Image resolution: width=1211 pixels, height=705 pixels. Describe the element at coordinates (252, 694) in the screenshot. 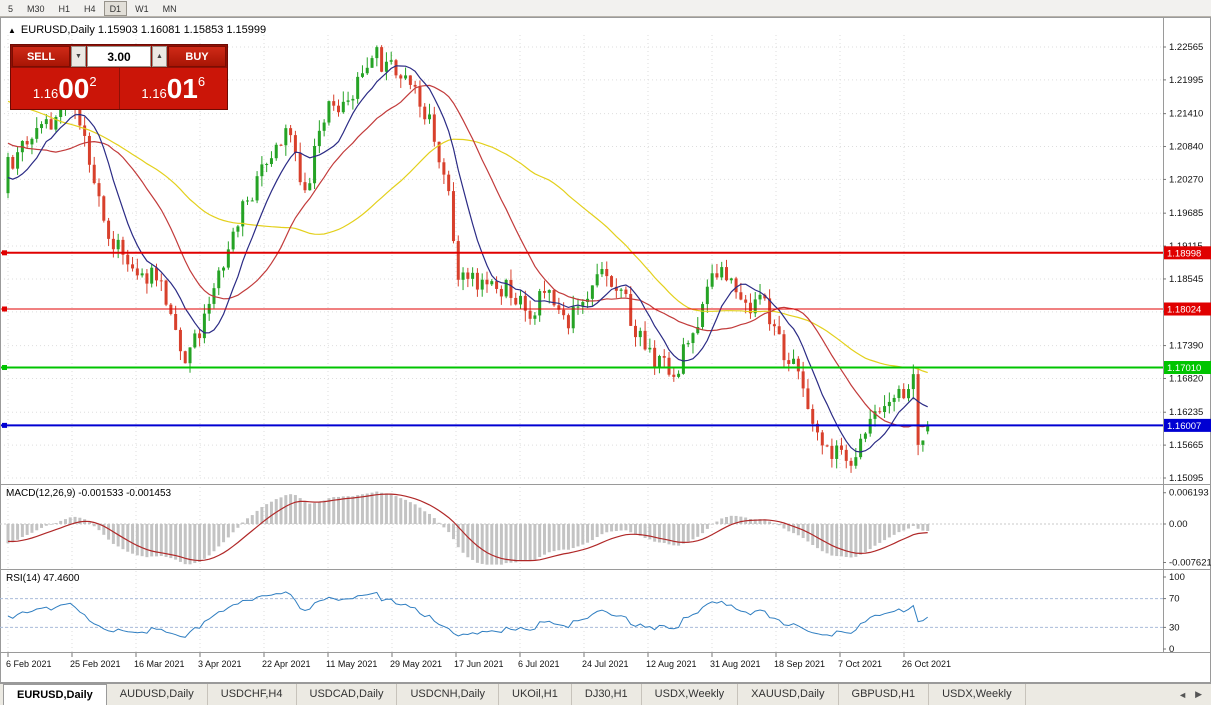

I see `chart-tab-usdchf-h4: USDCHF,H4` at that location.